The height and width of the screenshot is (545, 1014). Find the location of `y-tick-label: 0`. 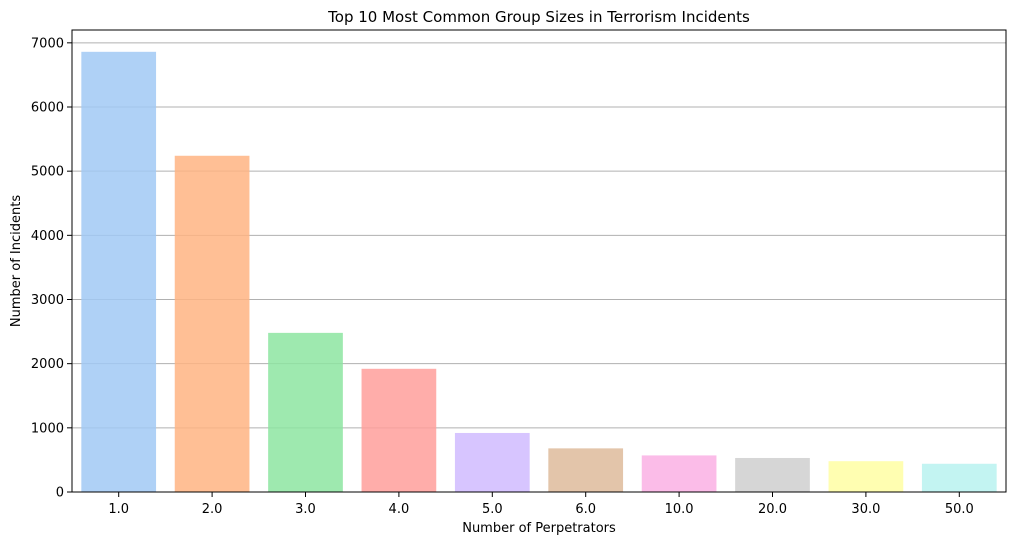

y-tick-label: 0 is located at coordinates (60, 493).